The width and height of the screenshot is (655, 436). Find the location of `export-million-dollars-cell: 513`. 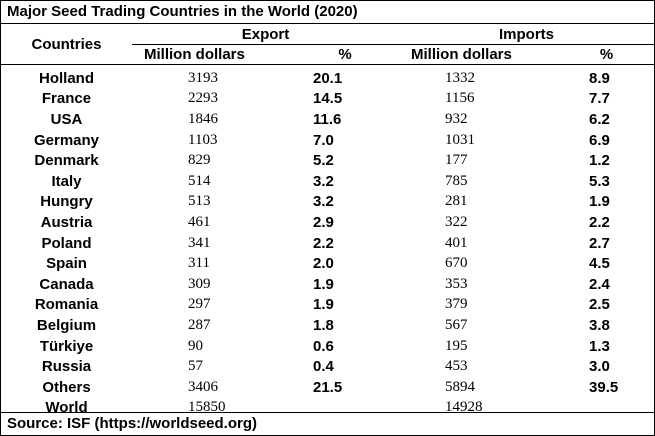

export-million-dollars-cell: 513 is located at coordinates (199, 201).